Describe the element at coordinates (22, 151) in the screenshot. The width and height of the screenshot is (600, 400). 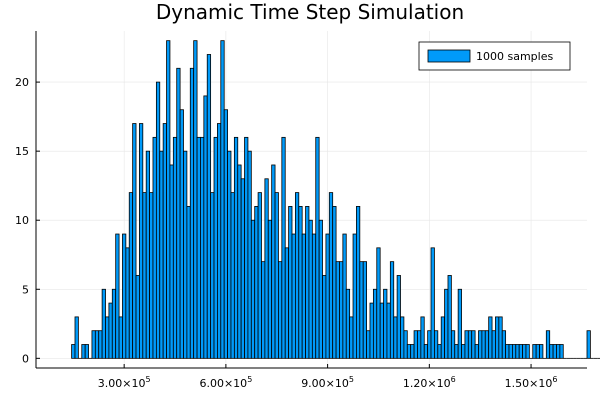
I see `y-tick-label: 15` at that location.